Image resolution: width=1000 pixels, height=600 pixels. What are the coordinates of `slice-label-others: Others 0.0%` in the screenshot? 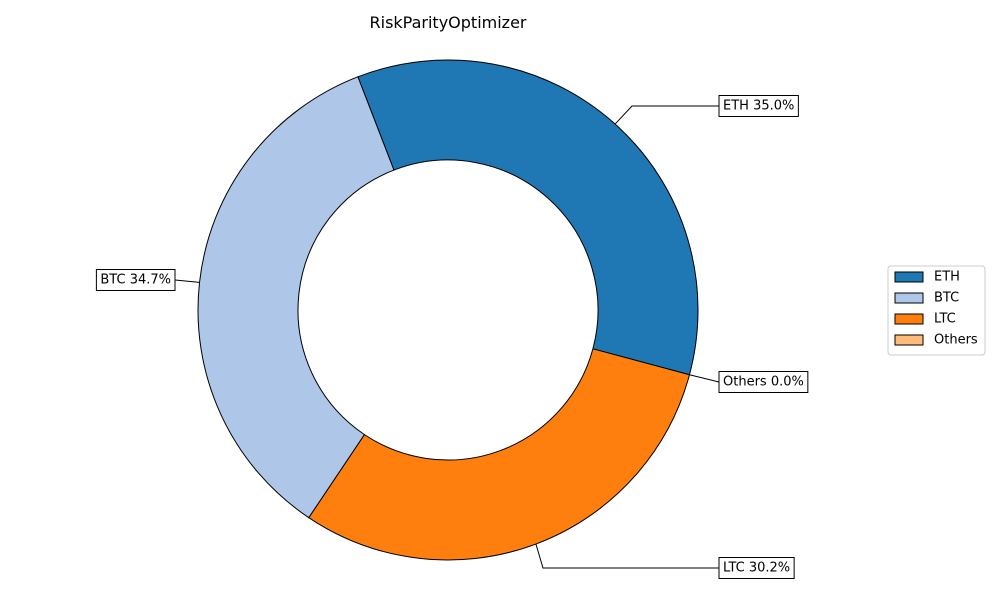 It's located at (763, 382).